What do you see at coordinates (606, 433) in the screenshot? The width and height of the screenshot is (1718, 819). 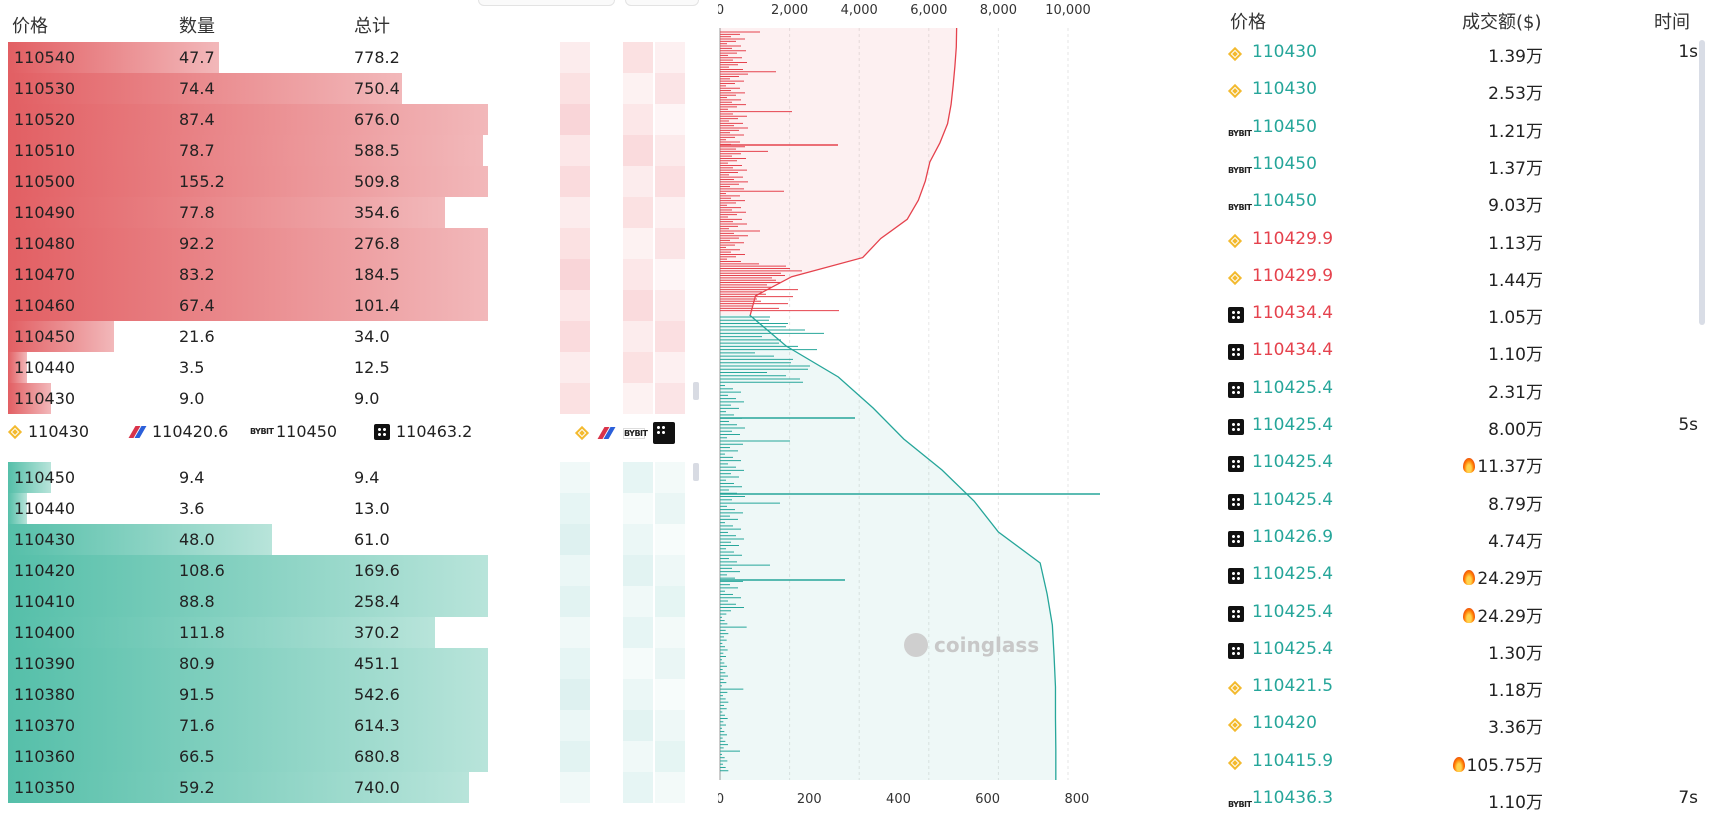 I see `bitget-icon` at bounding box center [606, 433].